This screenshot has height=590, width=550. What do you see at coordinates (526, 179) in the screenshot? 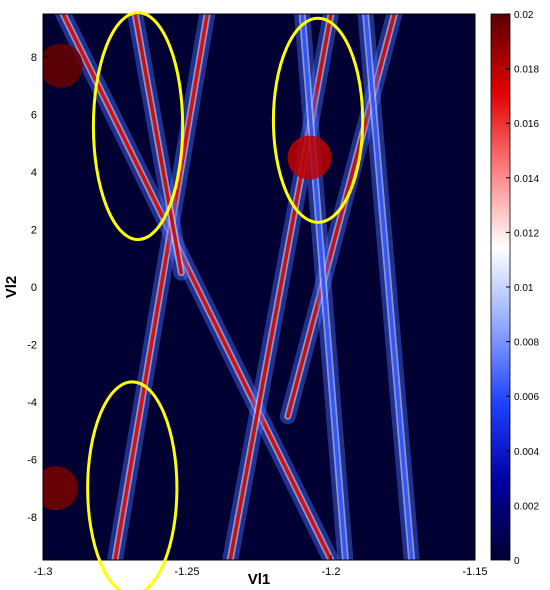
I see `colorbar-tick-label: 0.014` at bounding box center [526, 179].